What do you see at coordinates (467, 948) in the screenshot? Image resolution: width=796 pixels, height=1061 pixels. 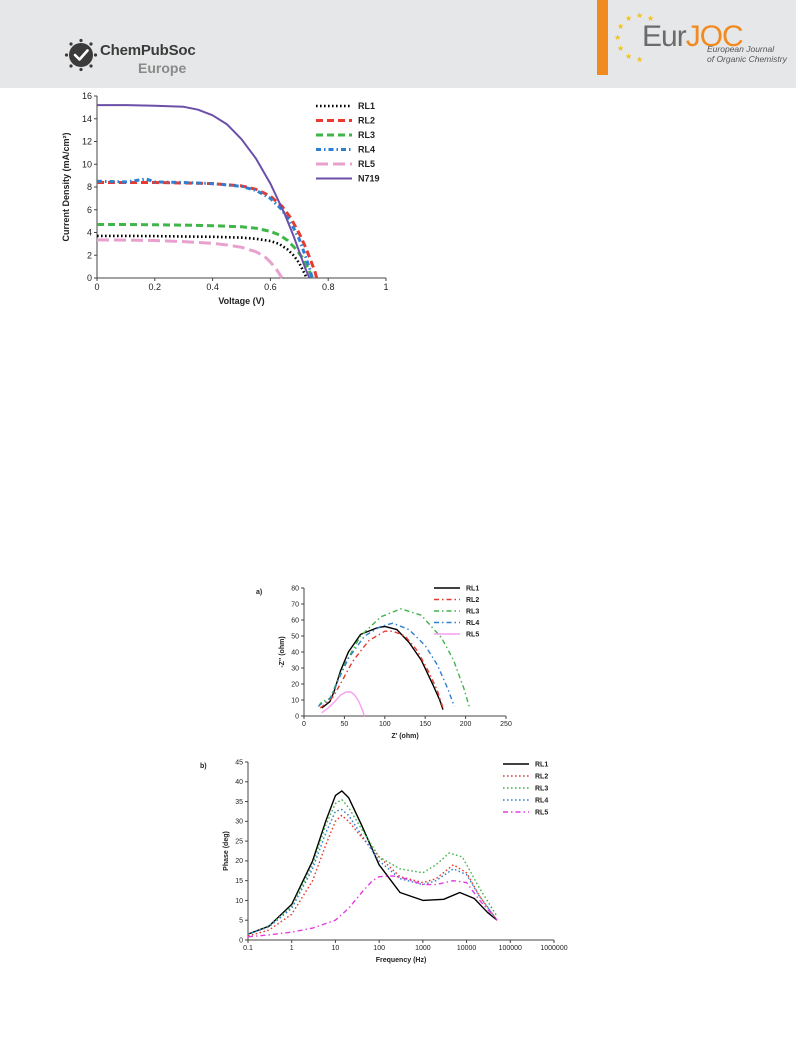 I see `x-tick-label: 10000` at bounding box center [467, 948].